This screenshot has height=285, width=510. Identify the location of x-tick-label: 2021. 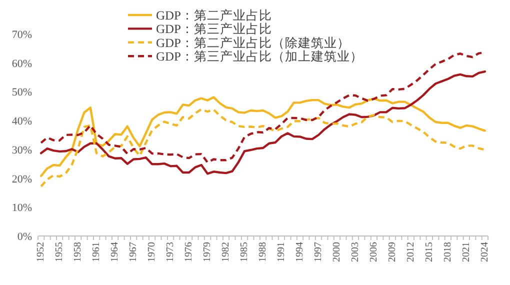
(466, 252).